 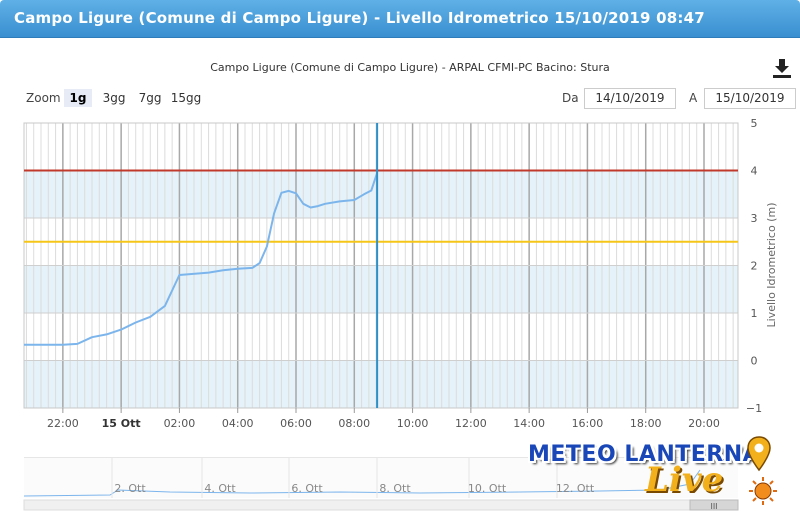 What do you see at coordinates (754, 266) in the screenshot?
I see `y-tick-label: 2` at bounding box center [754, 266].